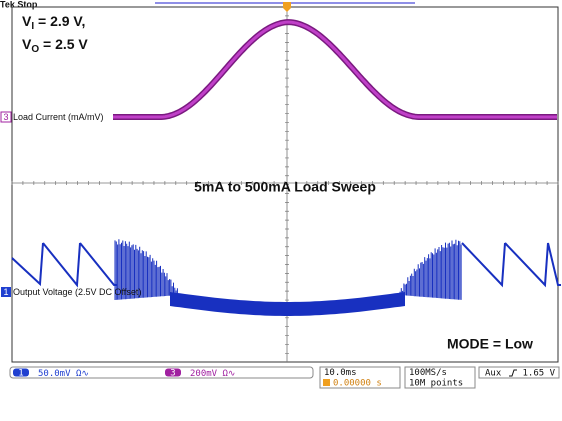 This screenshot has height=421, width=562. I want to click on sample-rate: 100MS/s, so click(428, 373).